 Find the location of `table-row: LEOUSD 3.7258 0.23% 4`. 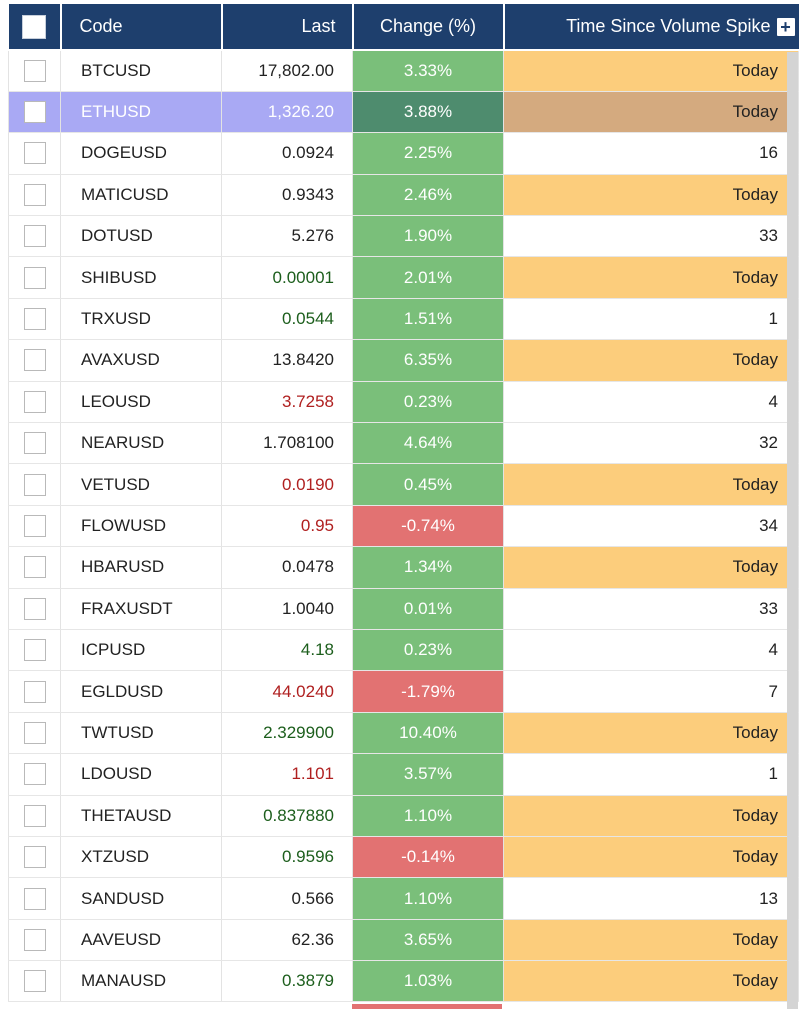

table-row: LEOUSD 3.7258 0.23% 4 is located at coordinates (403, 402).